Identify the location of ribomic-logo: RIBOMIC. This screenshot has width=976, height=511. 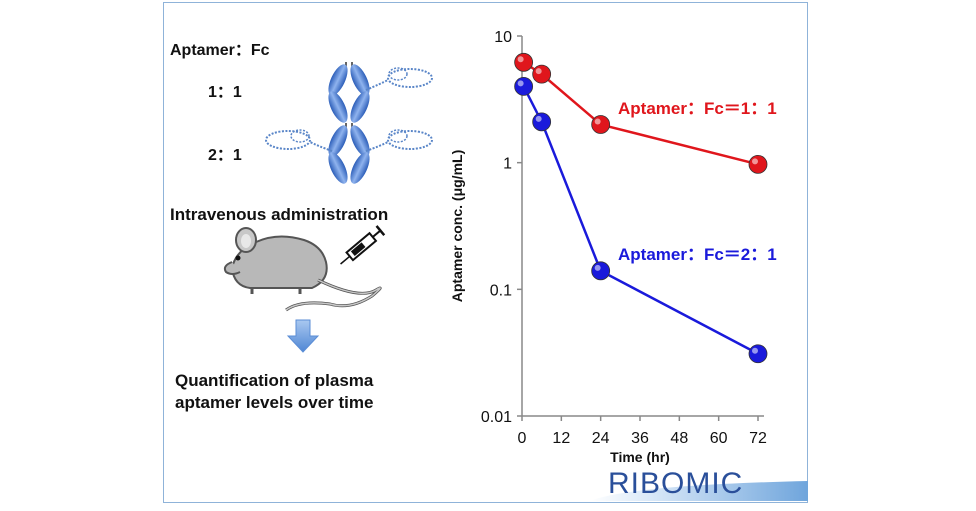
(699, 484).